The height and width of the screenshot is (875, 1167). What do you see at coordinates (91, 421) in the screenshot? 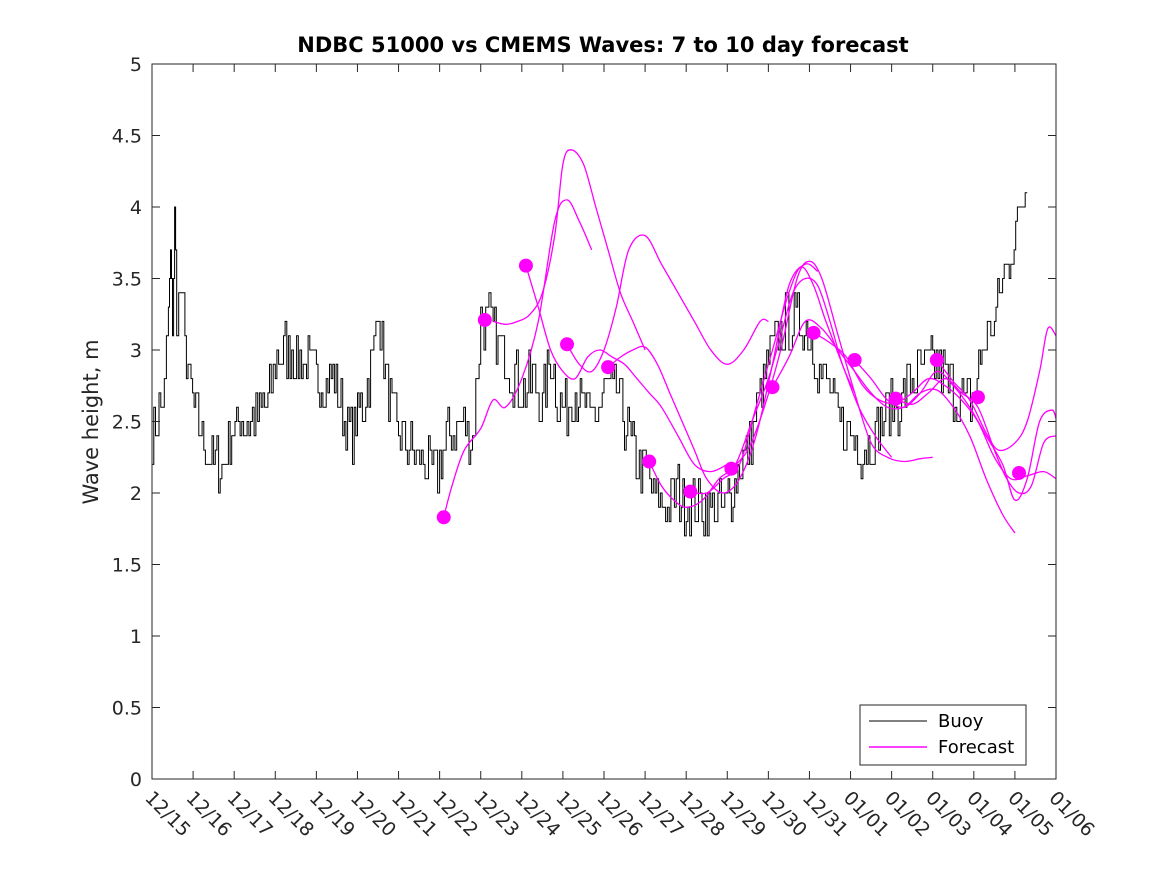
I see `y-axis-label: Wave height, m` at bounding box center [91, 421].